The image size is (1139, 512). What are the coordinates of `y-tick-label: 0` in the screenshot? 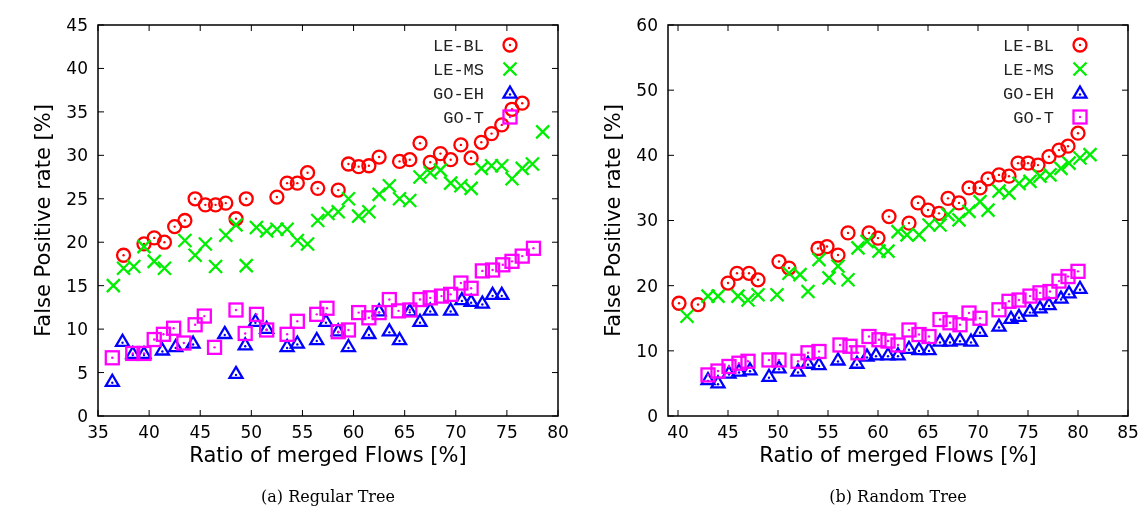 It's located at (82, 415).